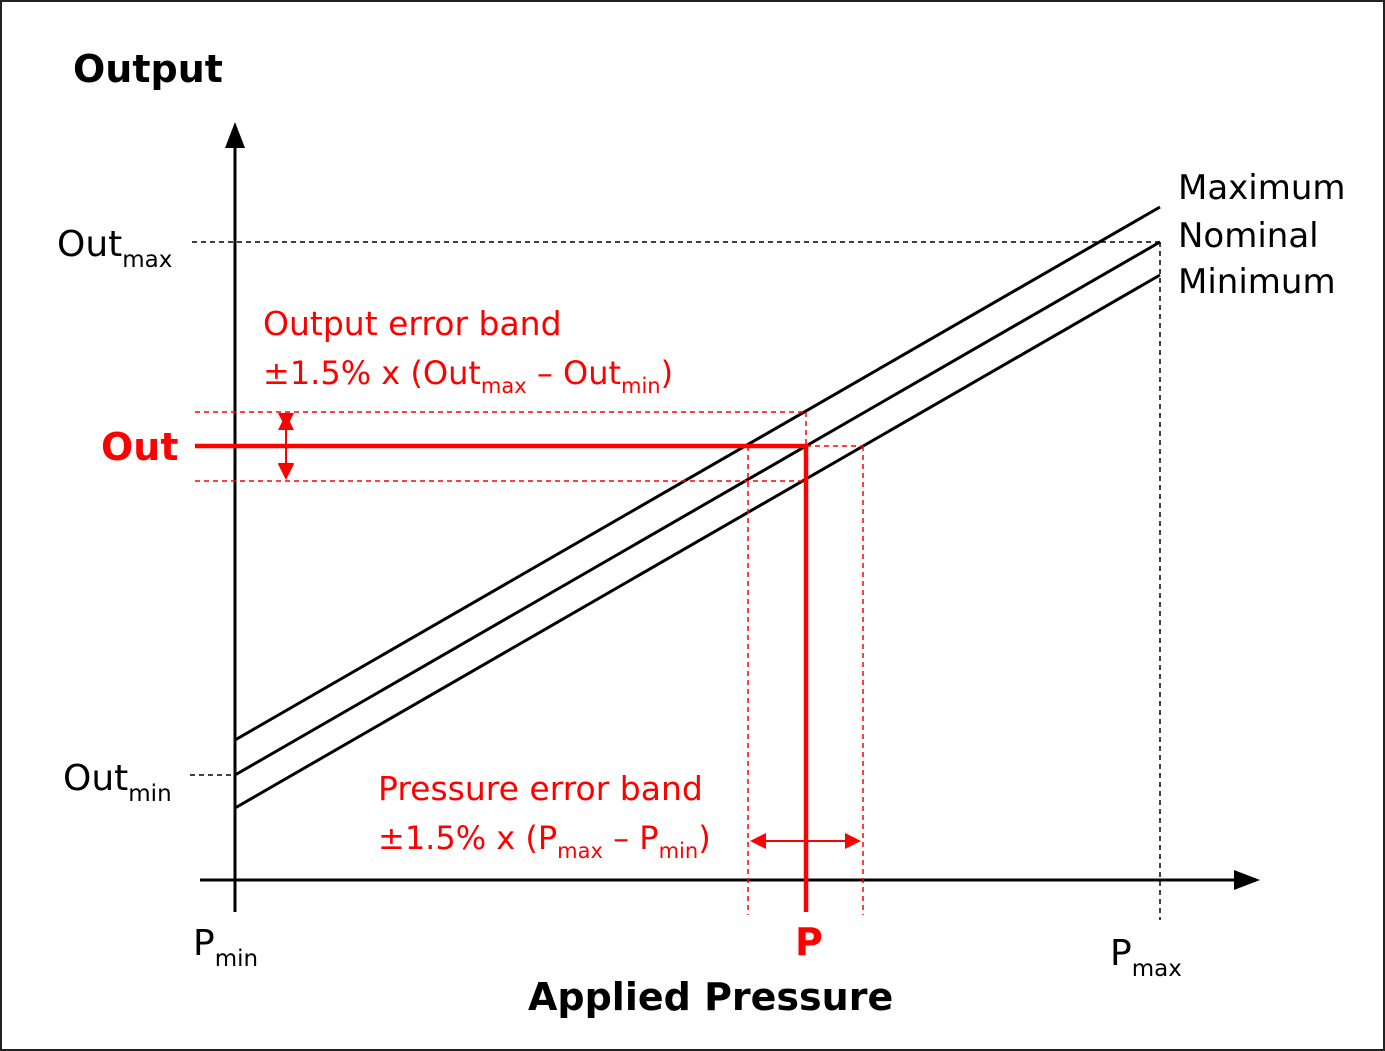 The image size is (1385, 1051). I want to click on y-axis-arrow-icon, so click(235, 135).